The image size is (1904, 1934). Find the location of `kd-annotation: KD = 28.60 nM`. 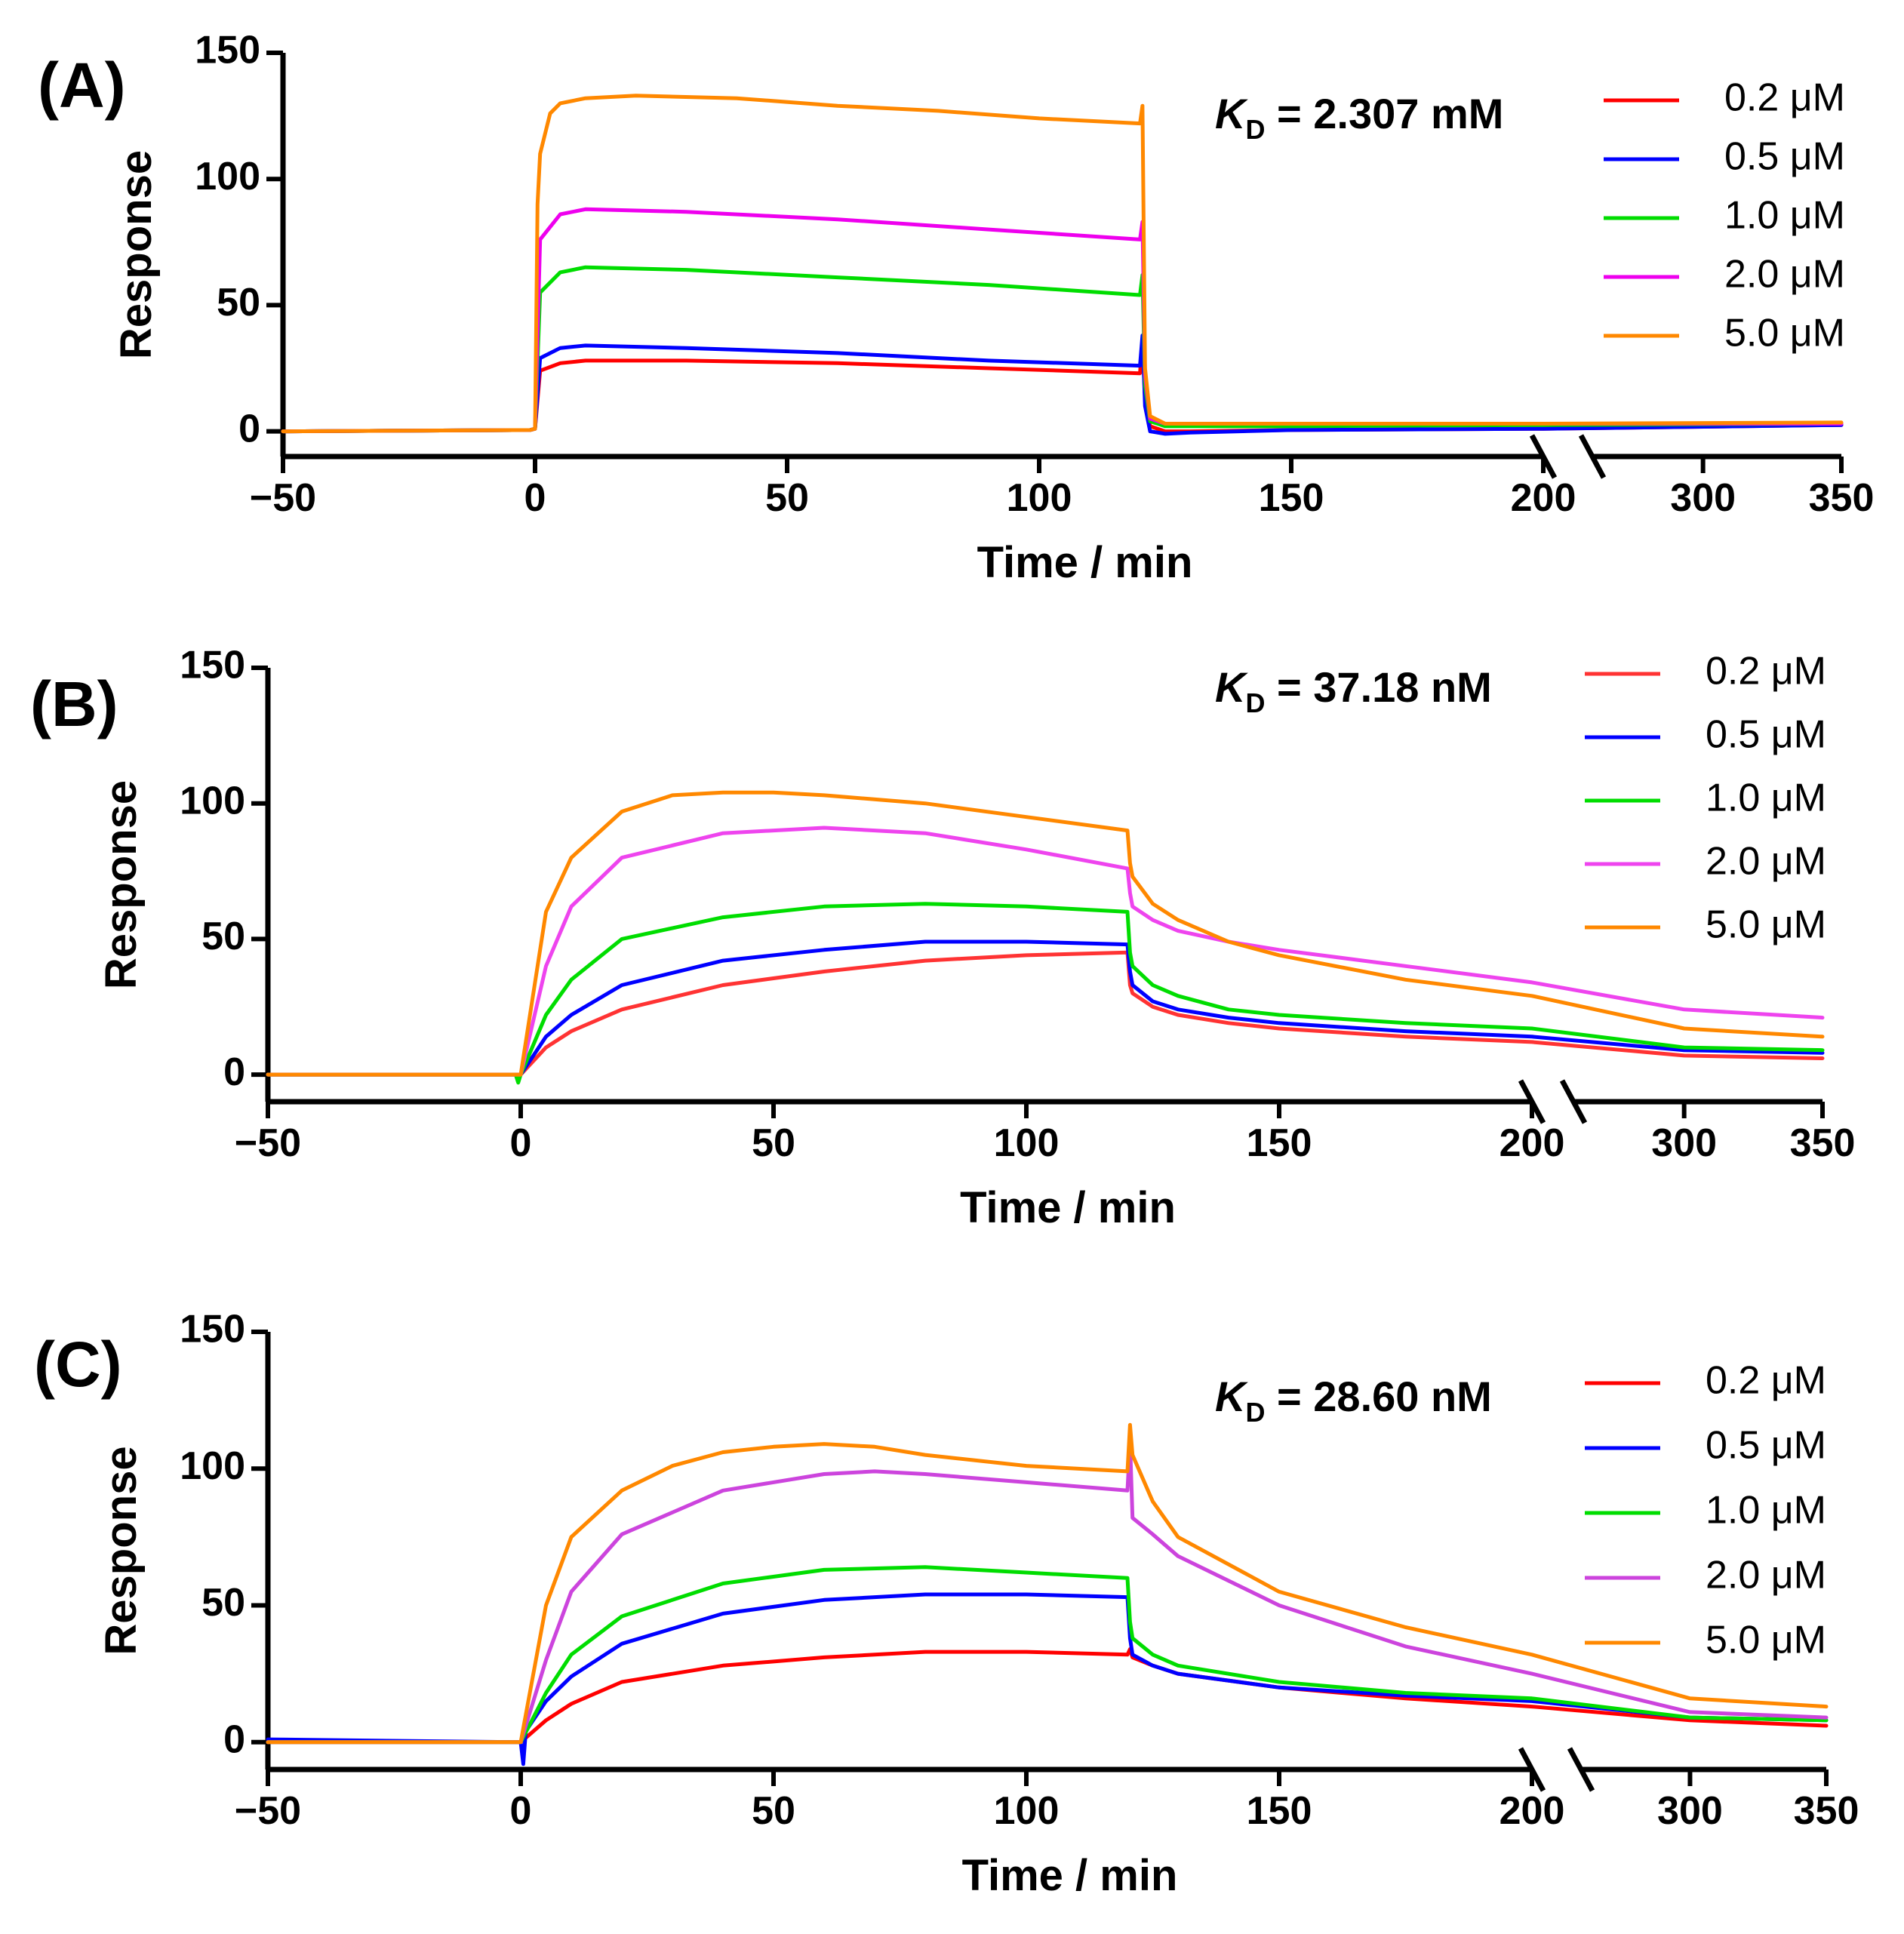

kd-annotation: KD = 28.60 nM is located at coordinates (1353, 1400).